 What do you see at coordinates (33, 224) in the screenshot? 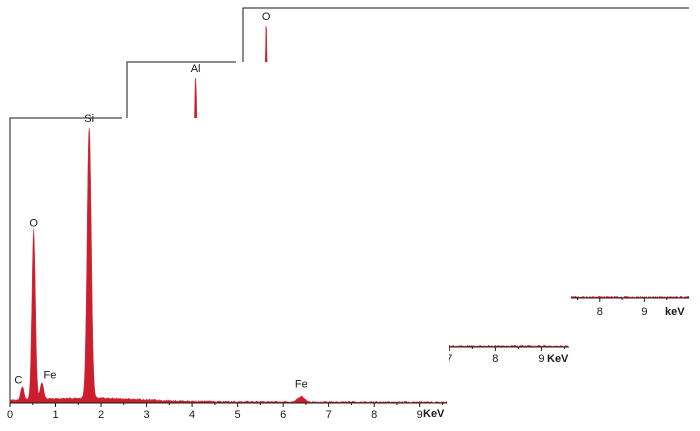
I see `spectrum-front-peak-label-1: O` at bounding box center [33, 224].